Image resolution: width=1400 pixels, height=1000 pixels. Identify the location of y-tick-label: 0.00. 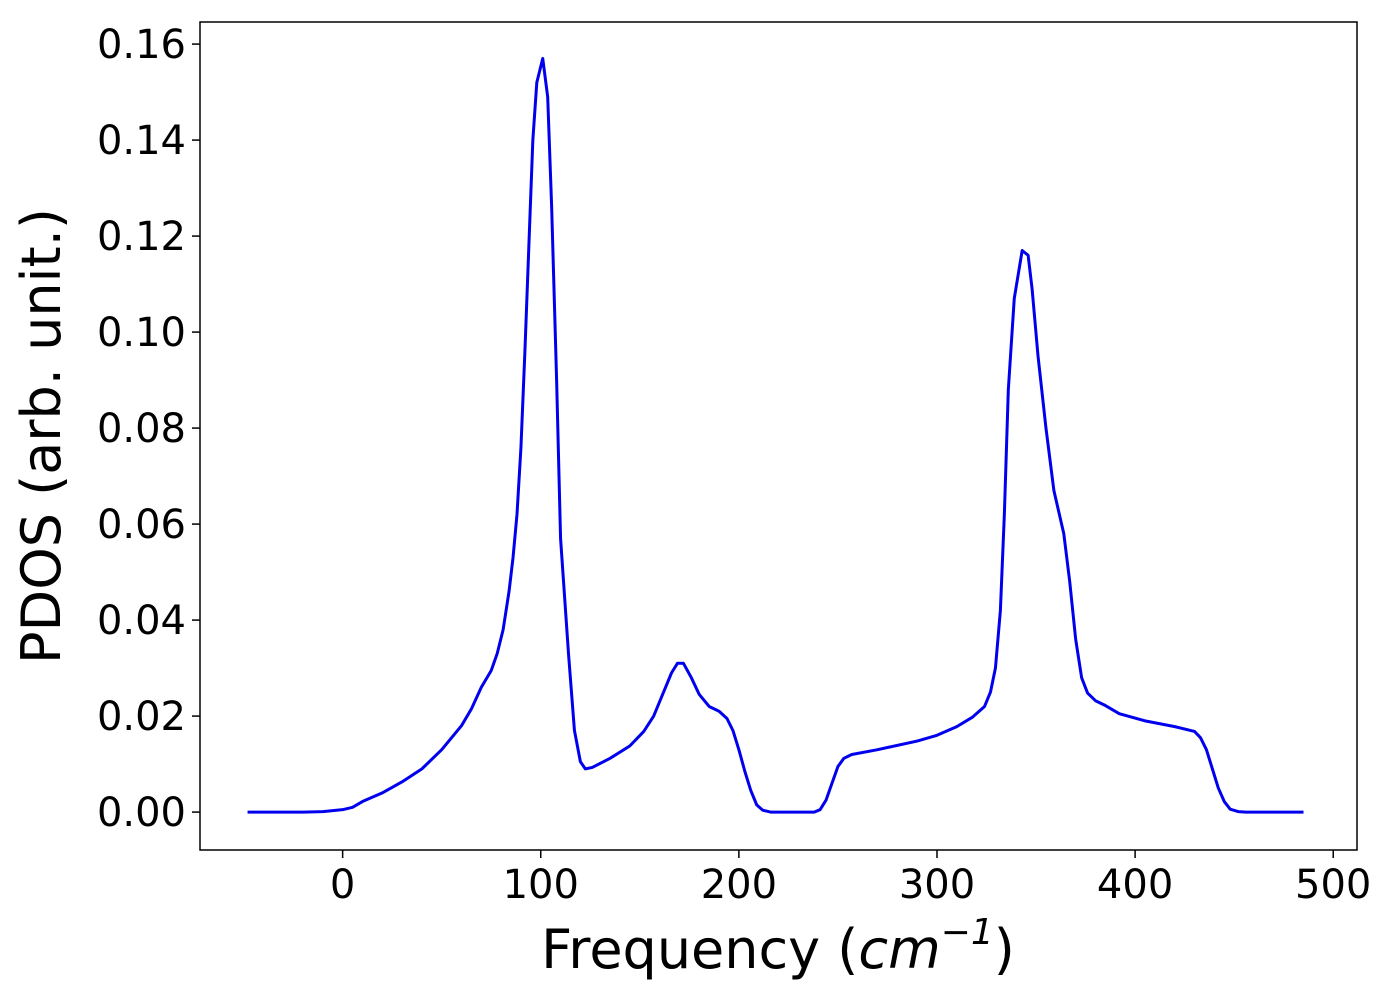
(141, 813).